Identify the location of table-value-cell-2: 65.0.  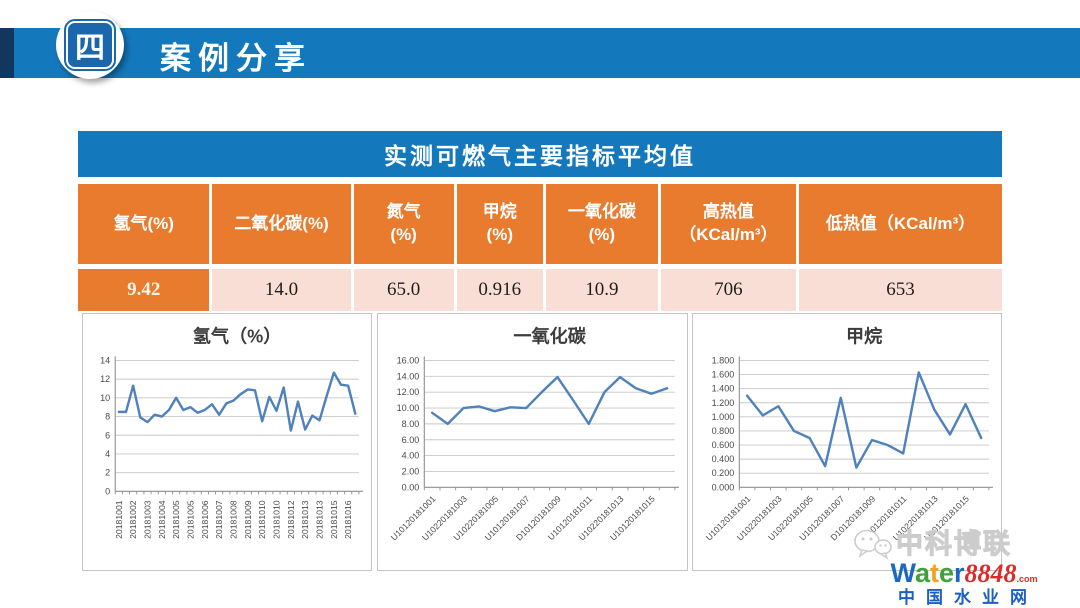
(403, 290).